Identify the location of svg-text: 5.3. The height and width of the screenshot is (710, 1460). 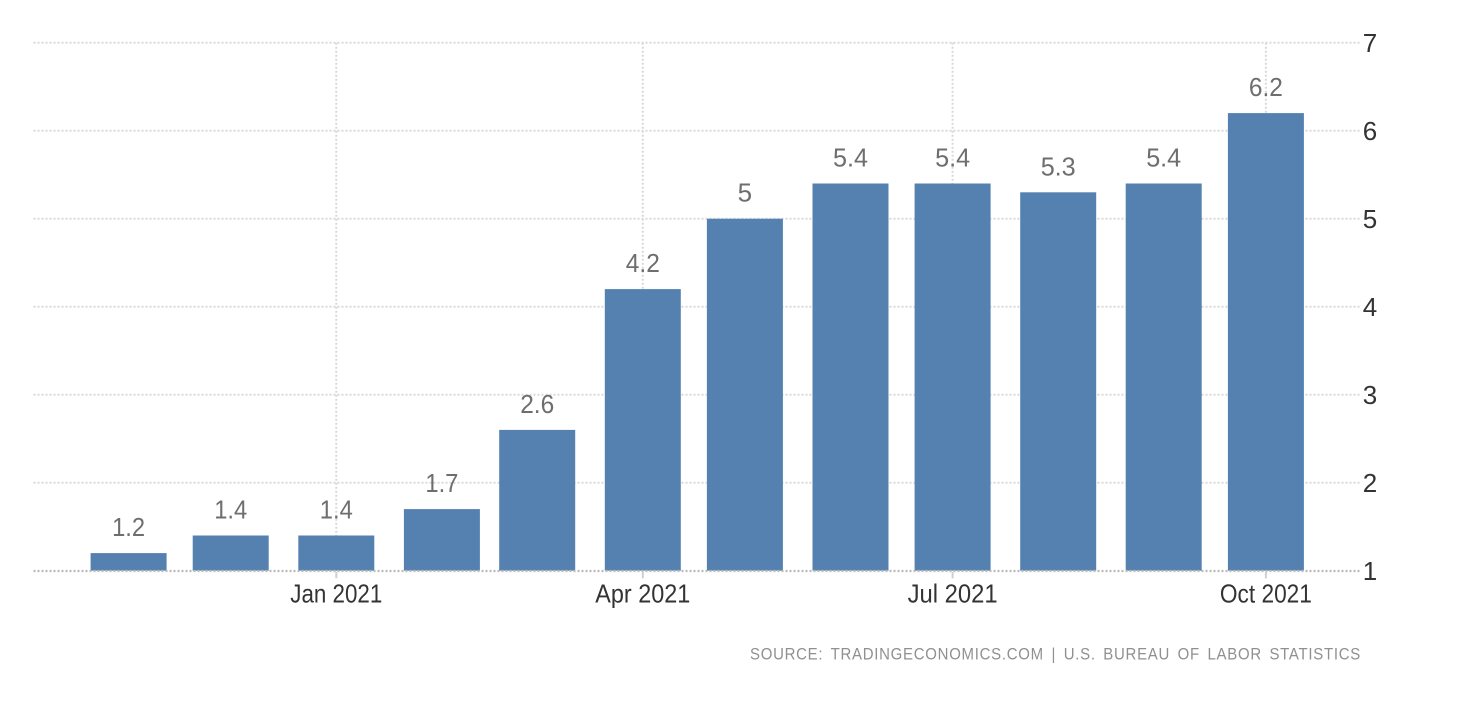
(1058, 166).